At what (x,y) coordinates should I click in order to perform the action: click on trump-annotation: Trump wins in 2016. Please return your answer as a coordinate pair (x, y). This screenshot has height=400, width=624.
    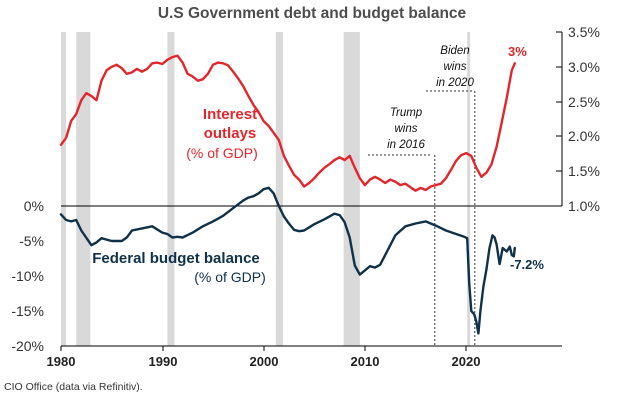
    Looking at the image, I should click on (402, 226).